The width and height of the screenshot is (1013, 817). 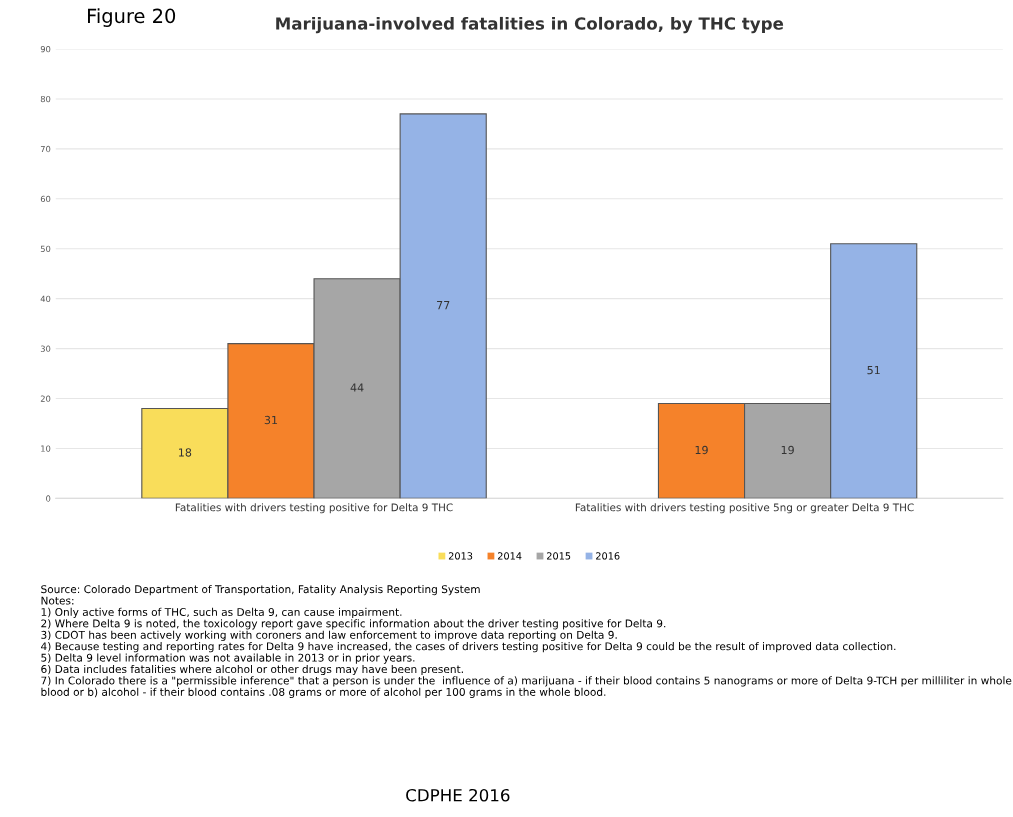 What do you see at coordinates (45, 249) in the screenshot?
I see `y-tick-label: 50` at bounding box center [45, 249].